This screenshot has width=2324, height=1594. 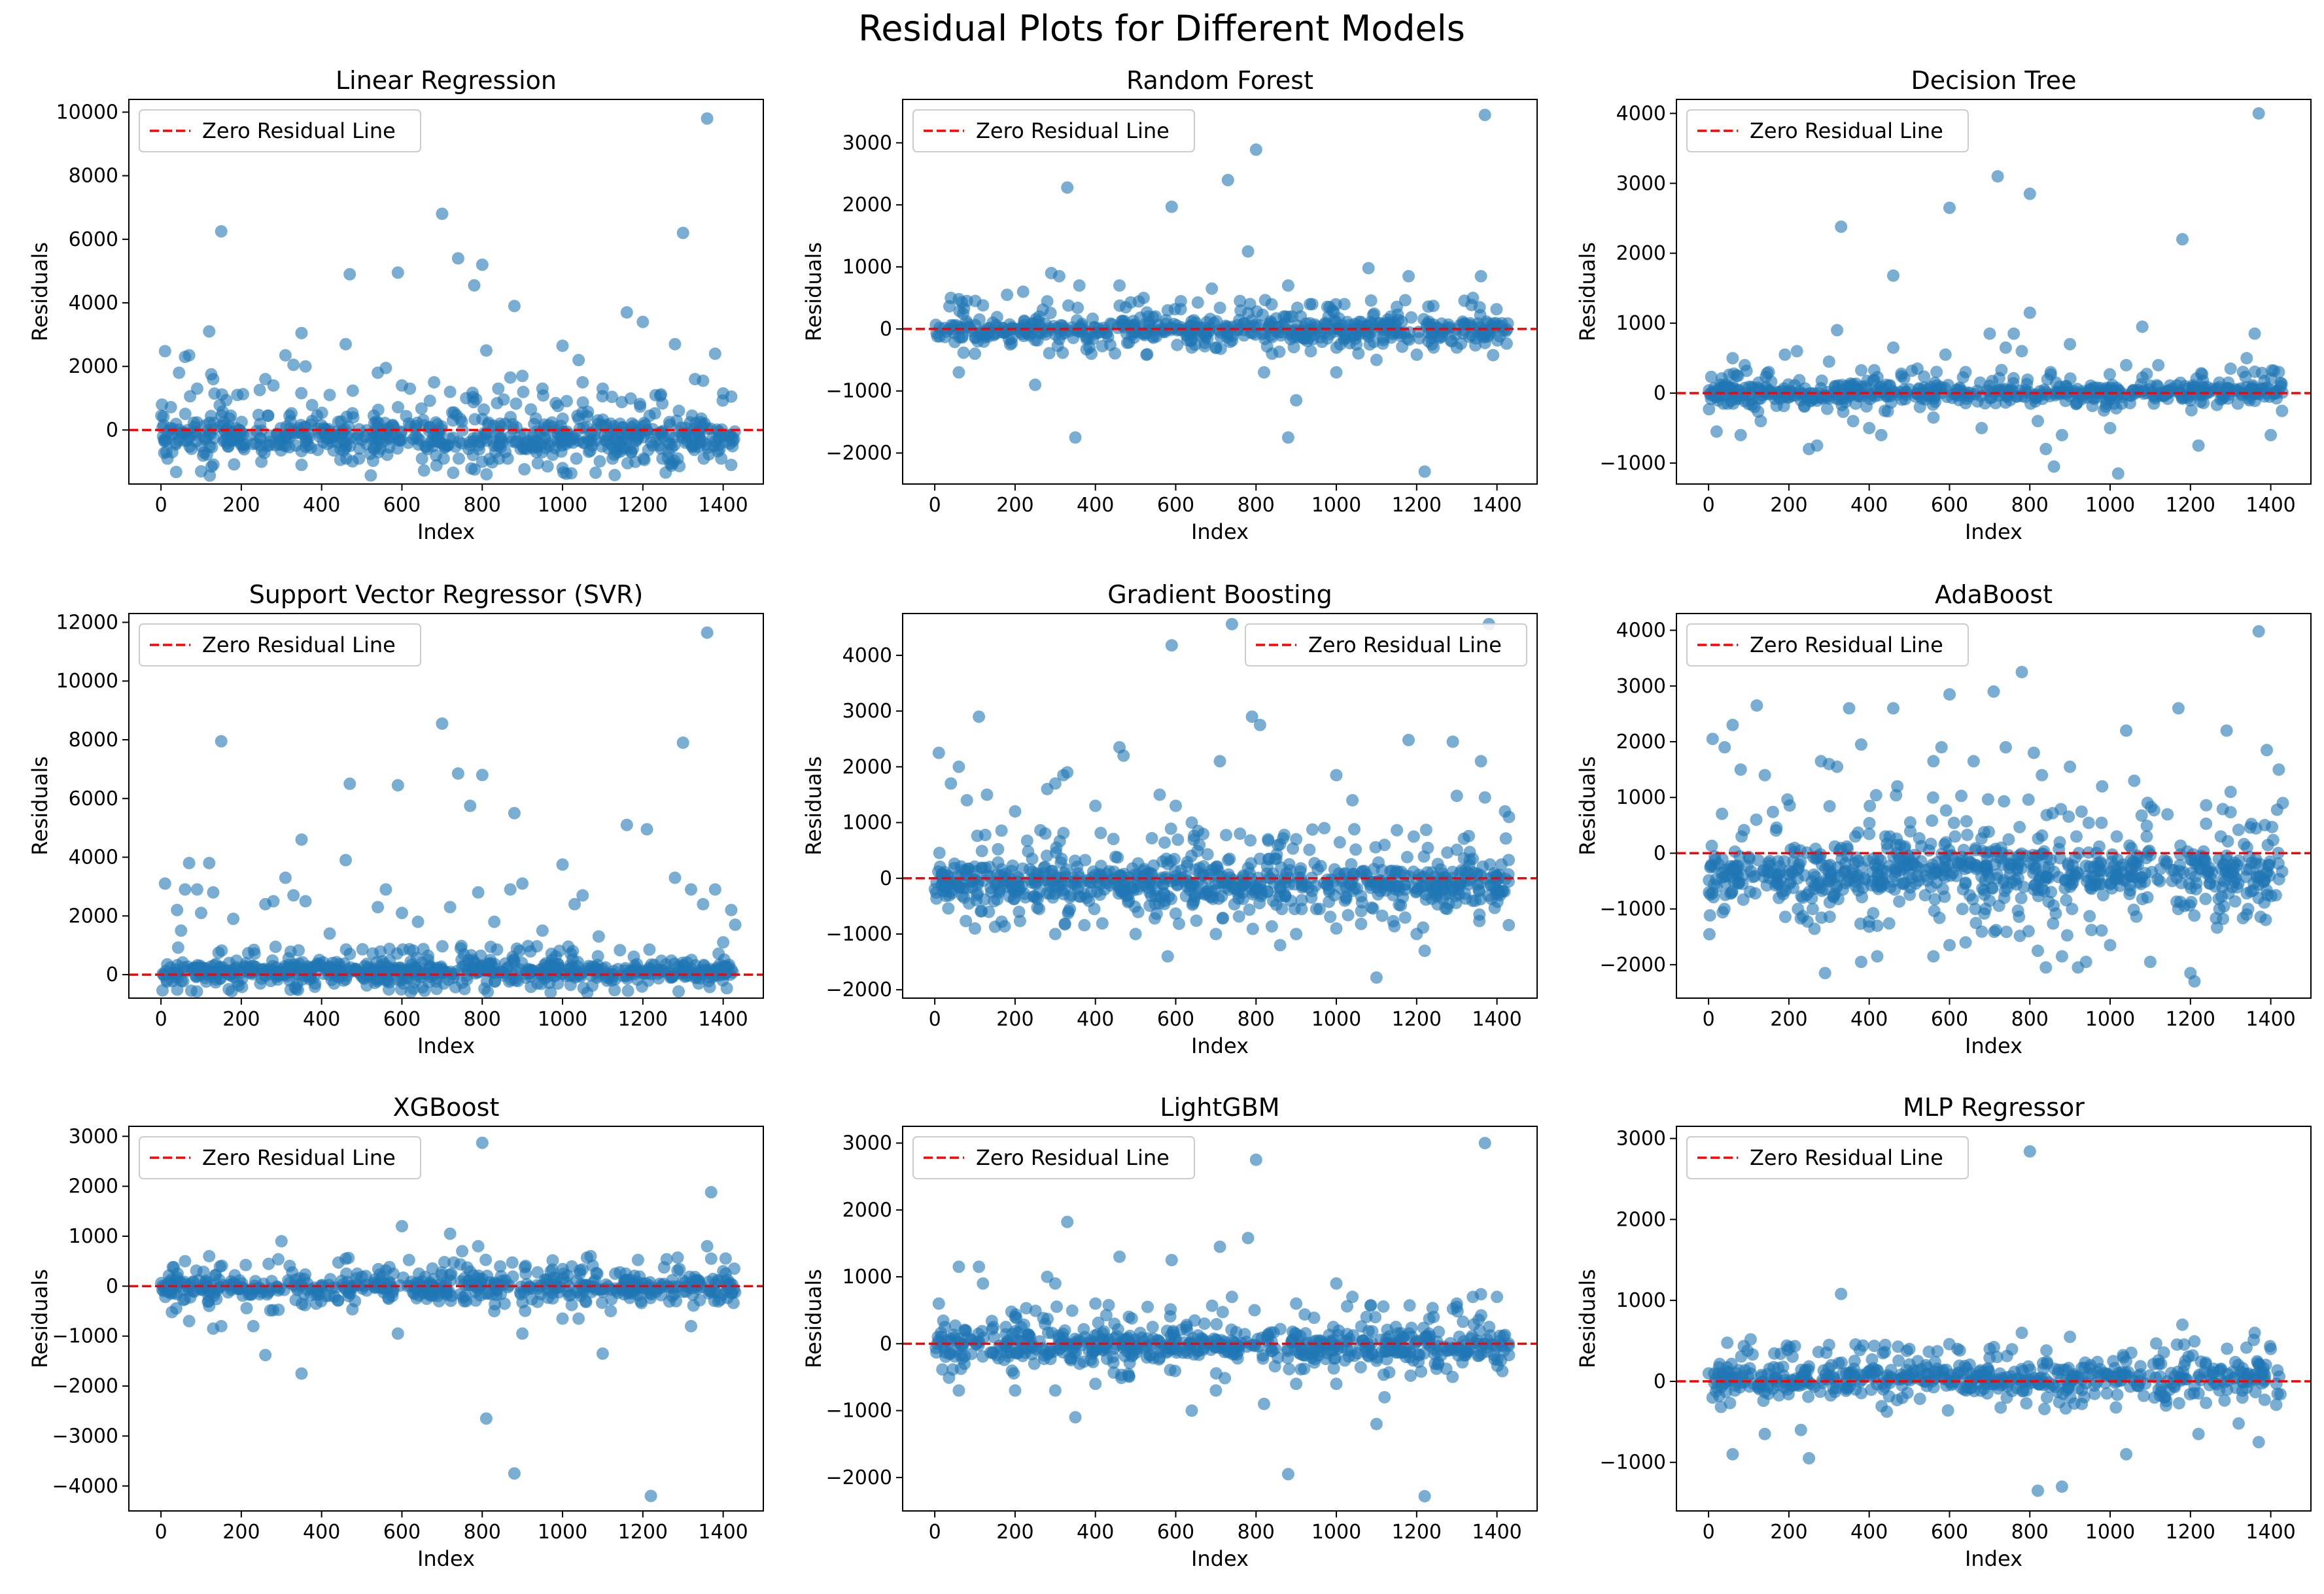 I want to click on y-tick-label: 2000, so click(x=867, y=205).